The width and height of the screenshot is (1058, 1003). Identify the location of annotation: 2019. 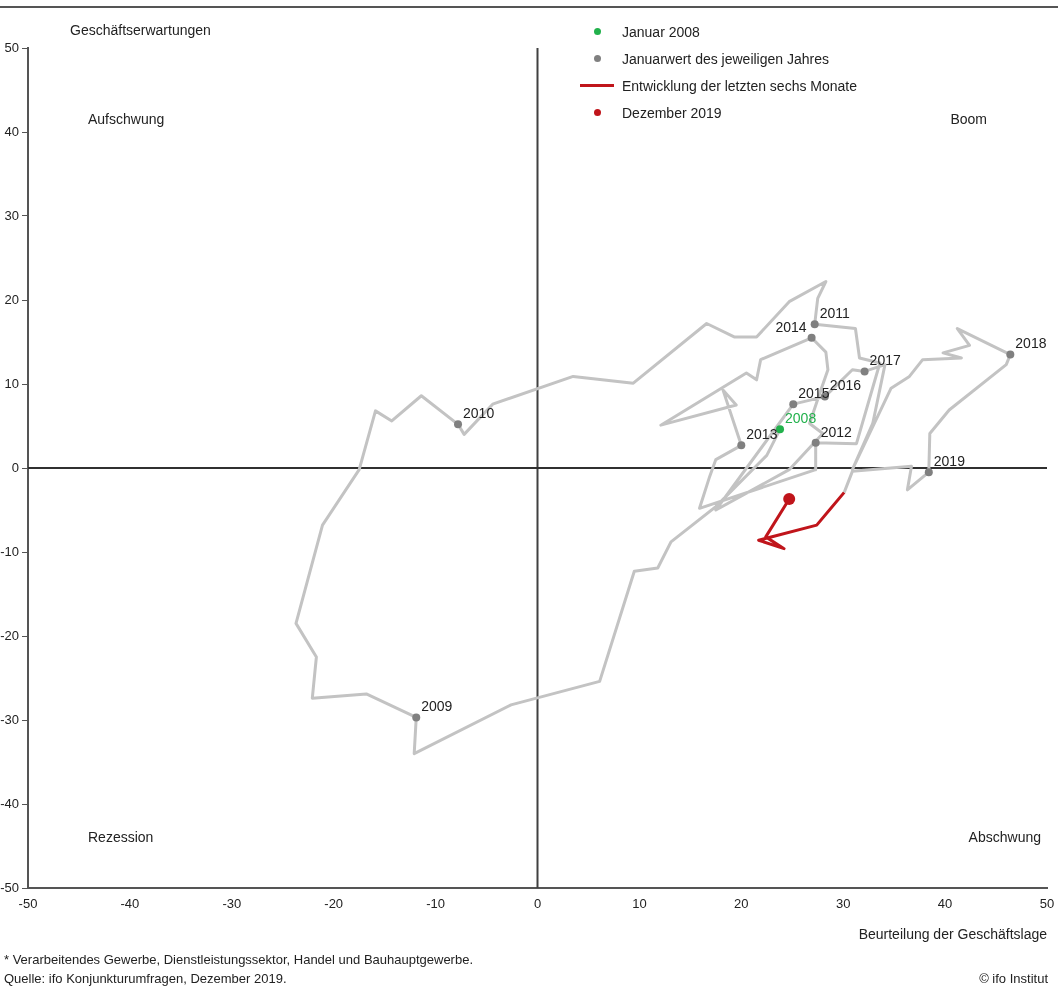
(949, 461).